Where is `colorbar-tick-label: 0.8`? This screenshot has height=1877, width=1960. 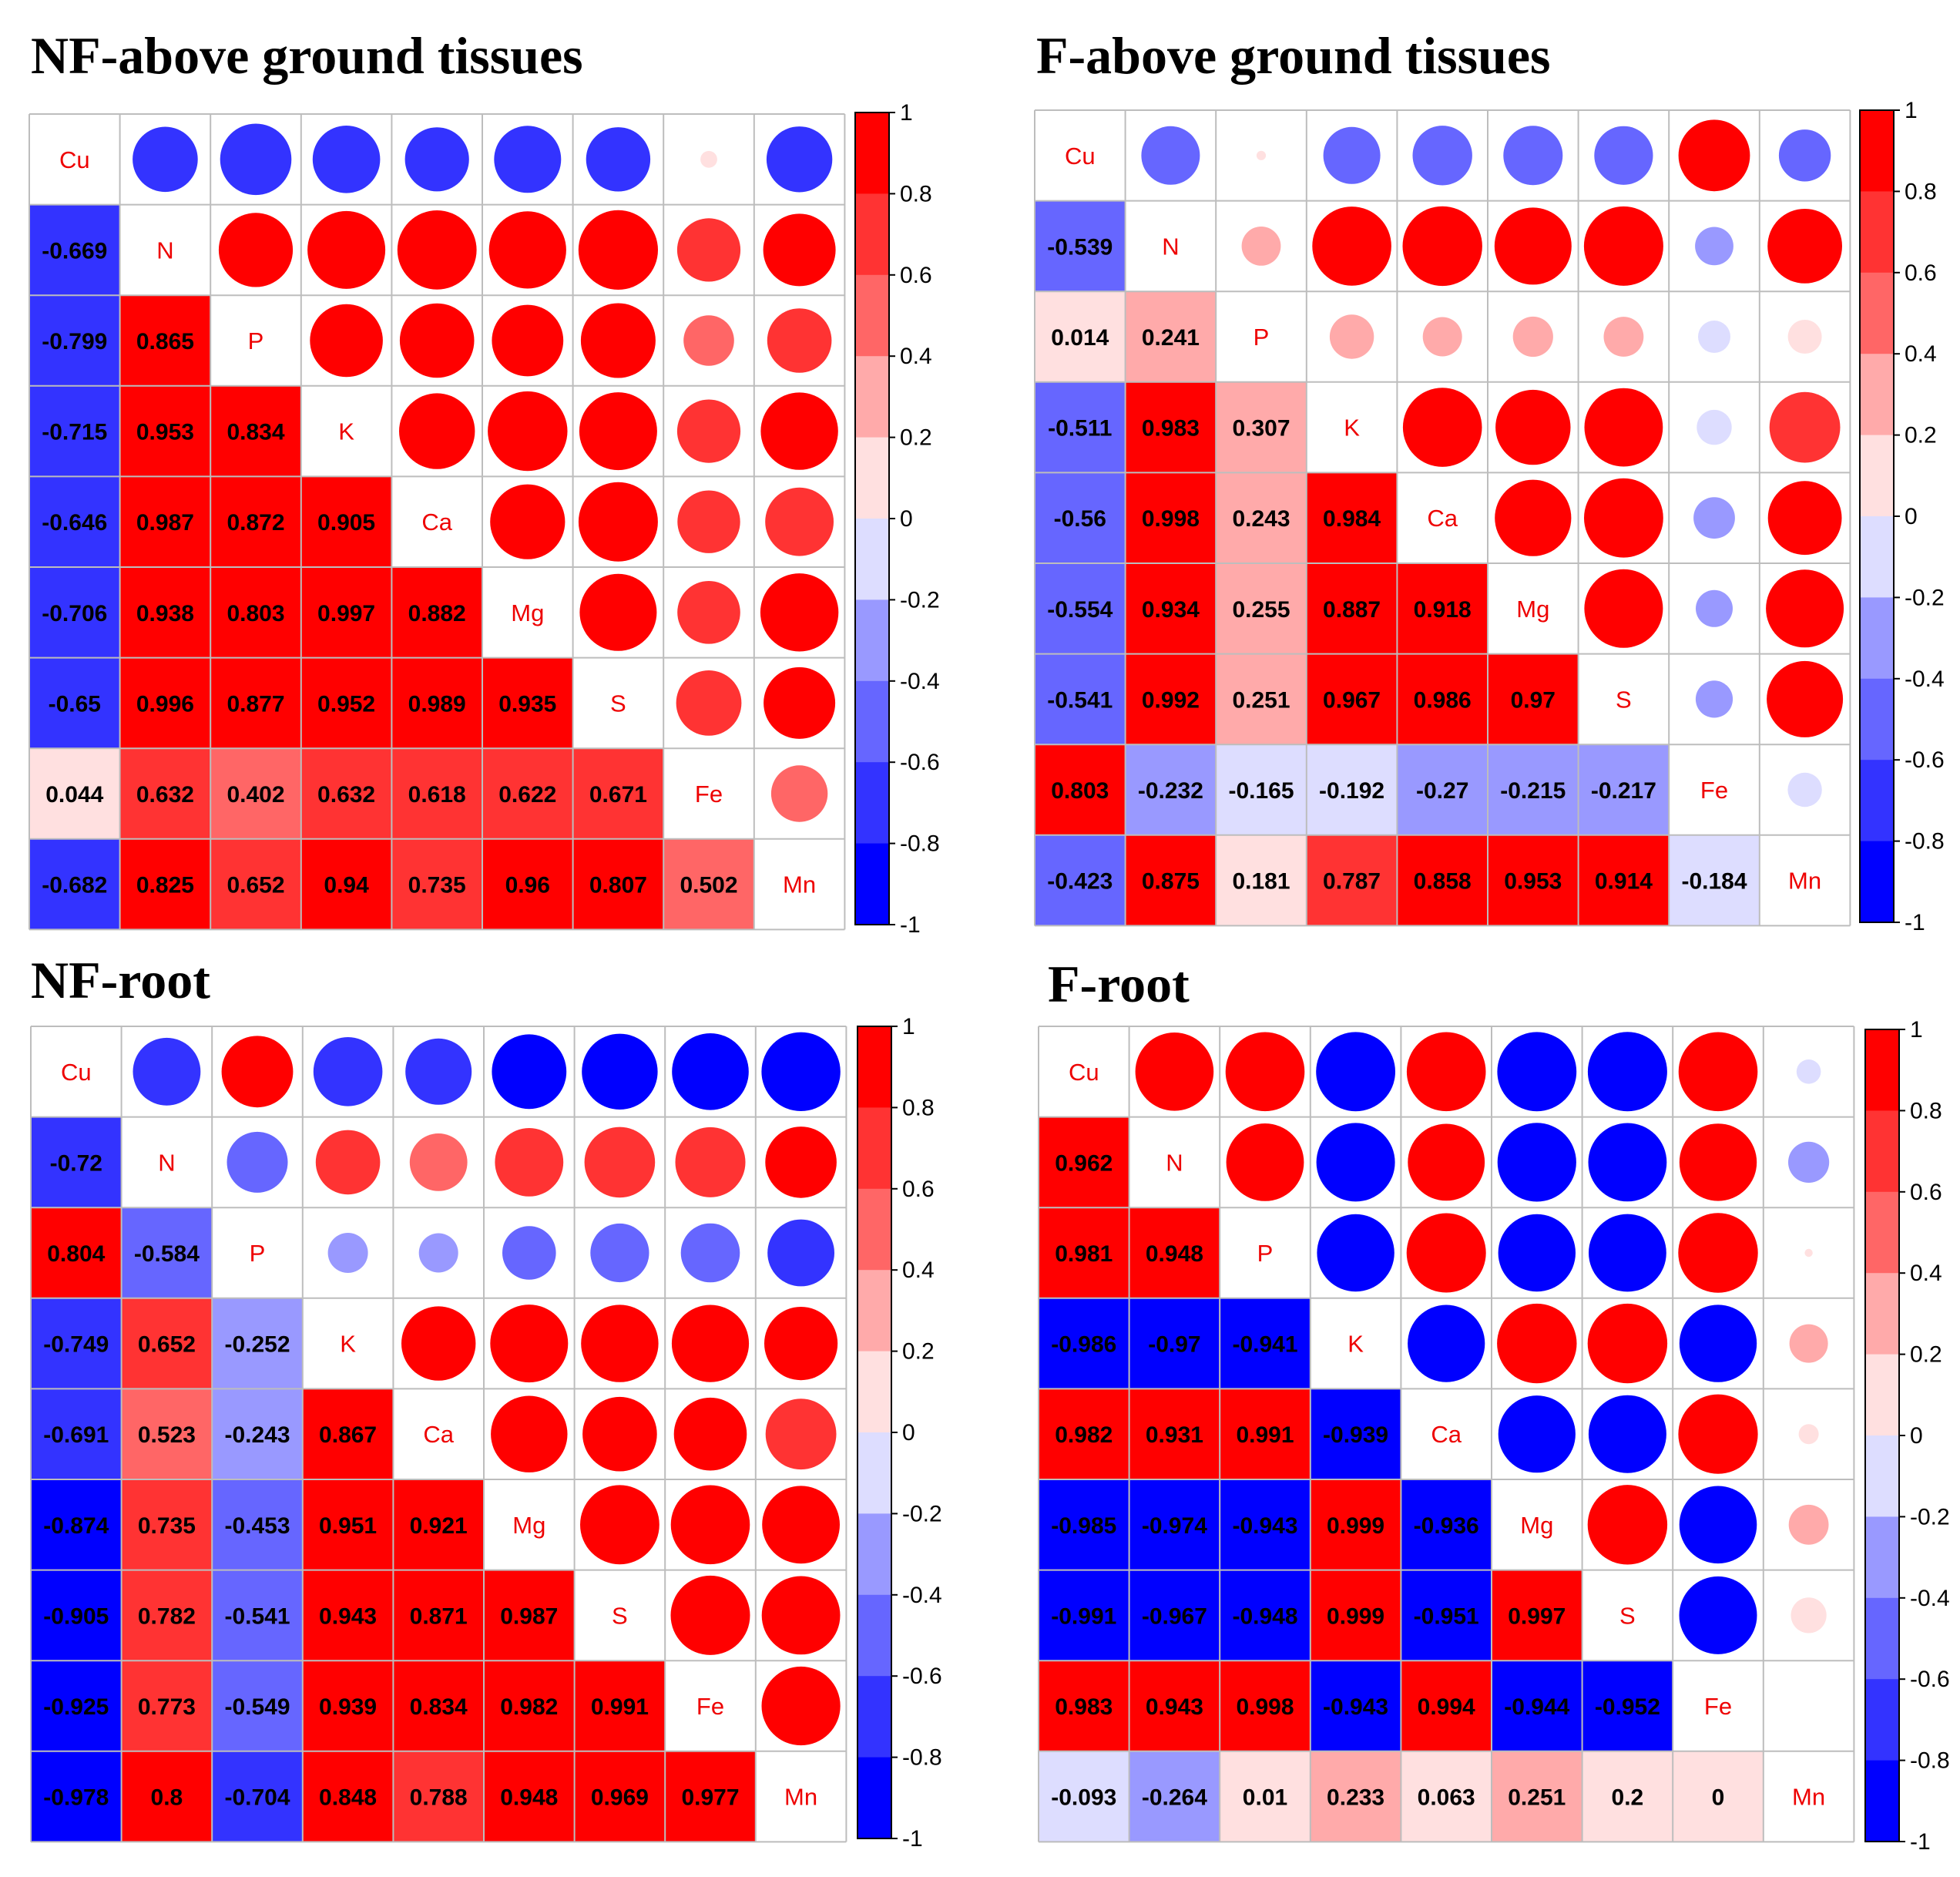 colorbar-tick-label: 0.8 is located at coordinates (916, 194).